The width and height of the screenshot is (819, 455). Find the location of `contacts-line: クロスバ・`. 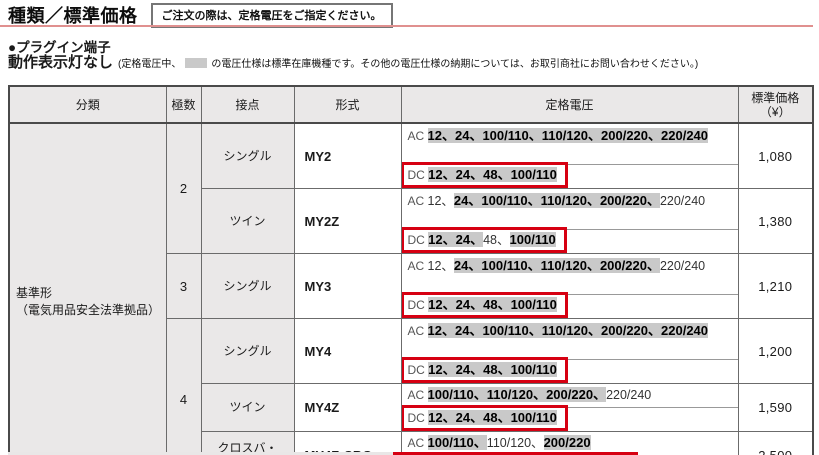

contacts-line: クロスバ・ is located at coordinates (247, 447).